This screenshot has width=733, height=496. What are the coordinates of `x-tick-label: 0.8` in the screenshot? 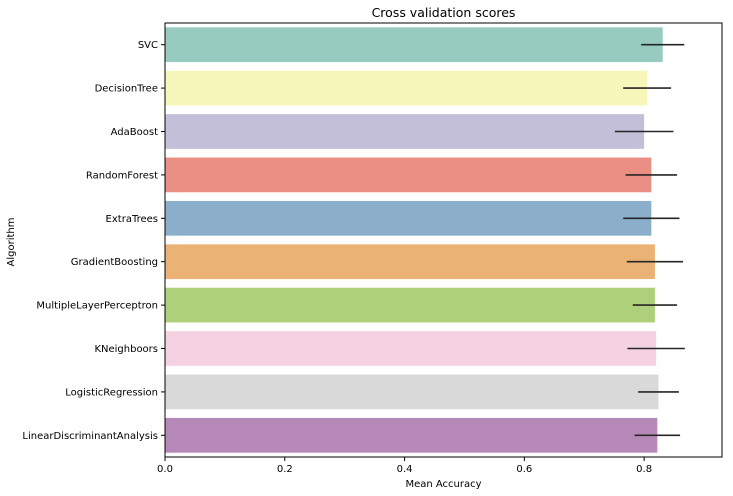 It's located at (644, 469).